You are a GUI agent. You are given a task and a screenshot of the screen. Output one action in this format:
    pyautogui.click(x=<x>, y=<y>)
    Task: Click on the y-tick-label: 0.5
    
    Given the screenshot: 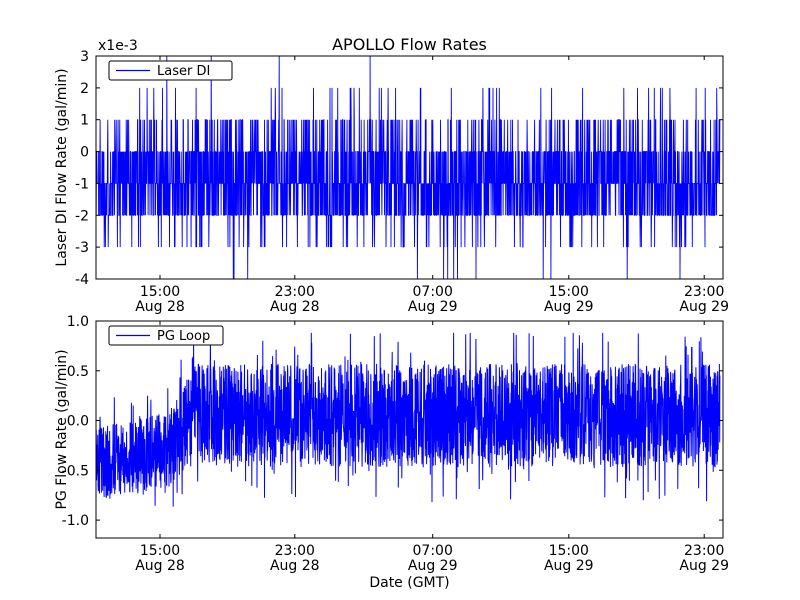 What is the action you would take?
    pyautogui.click(x=78, y=372)
    